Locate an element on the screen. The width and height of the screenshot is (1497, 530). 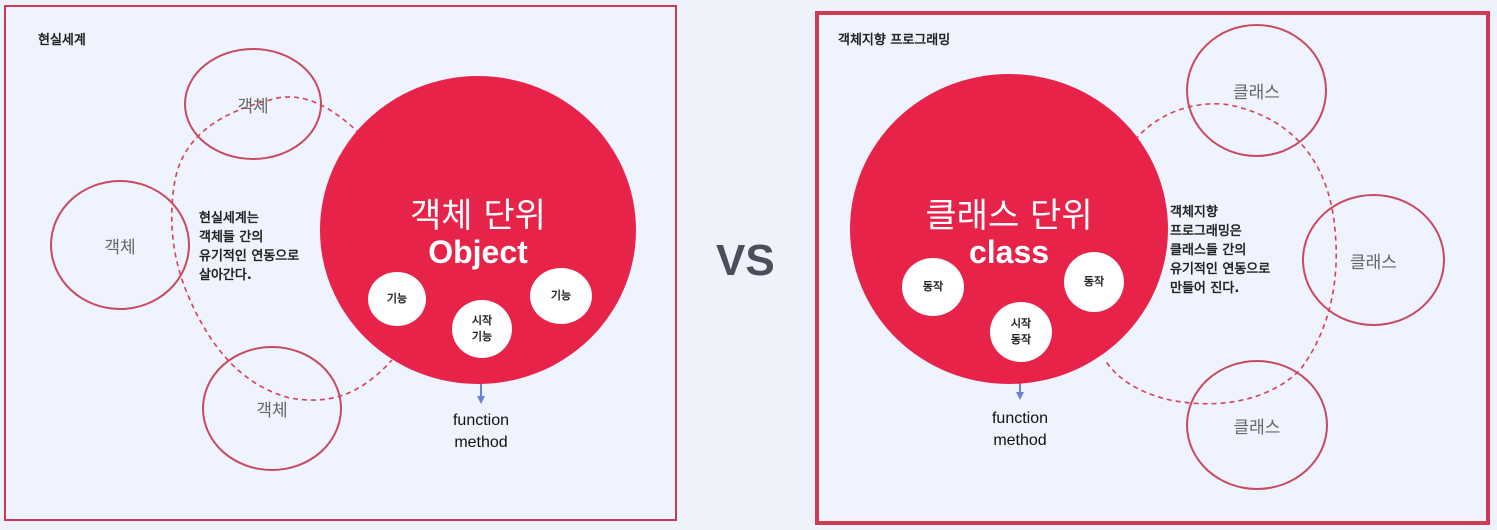
left-arrow-head is located at coordinates (481, 400).